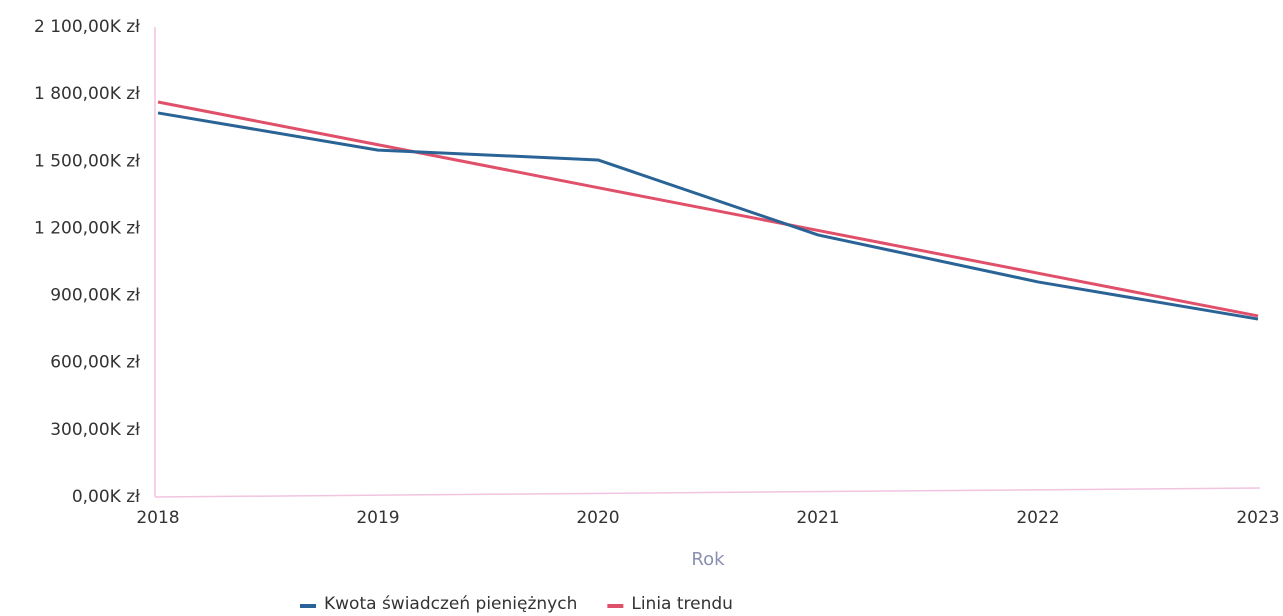 The height and width of the screenshot is (616, 1283). What do you see at coordinates (597, 518) in the screenshot?
I see `x-tick-label: 2020` at bounding box center [597, 518].